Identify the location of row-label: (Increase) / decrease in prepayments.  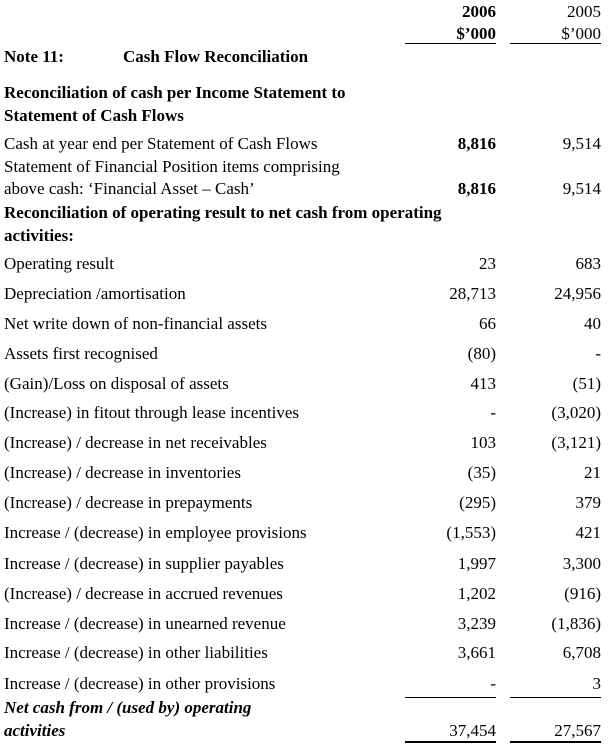
(128, 502).